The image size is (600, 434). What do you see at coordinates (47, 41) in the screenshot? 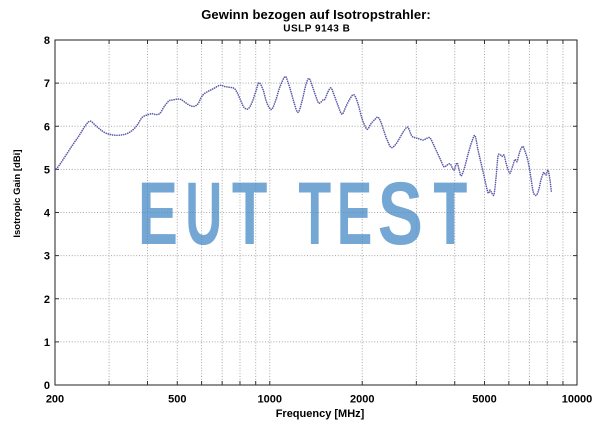
I see `svg-text: 8` at bounding box center [47, 41].